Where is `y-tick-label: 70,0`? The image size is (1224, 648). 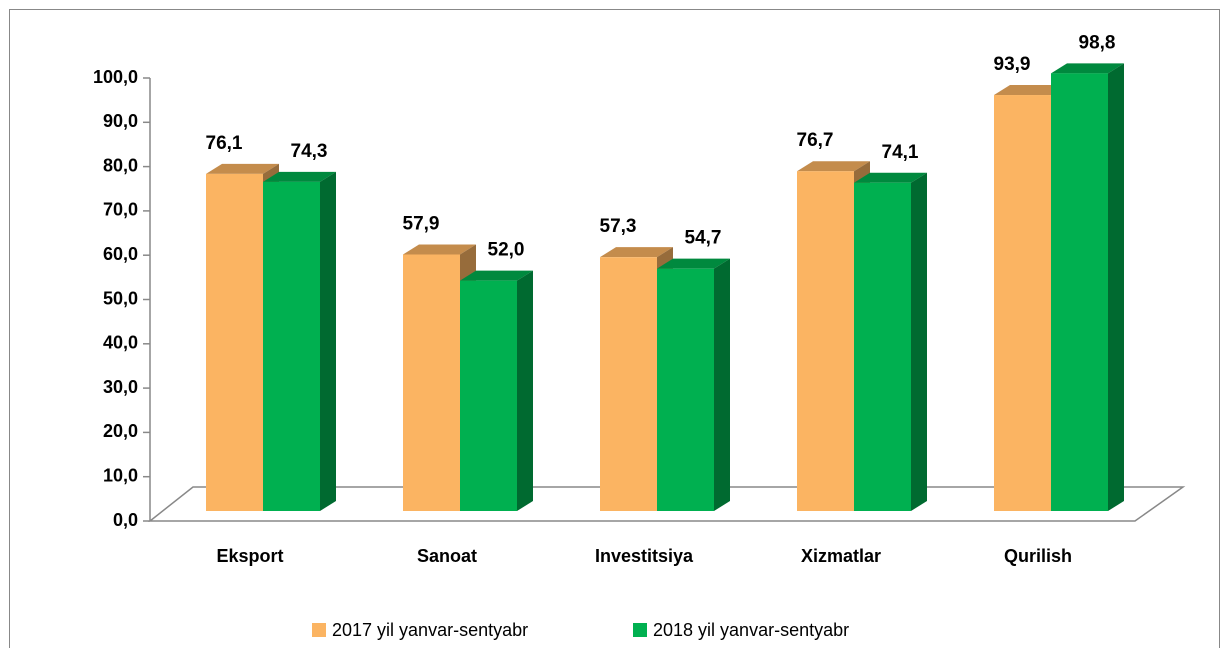 y-tick-label: 70,0 is located at coordinates (120, 210).